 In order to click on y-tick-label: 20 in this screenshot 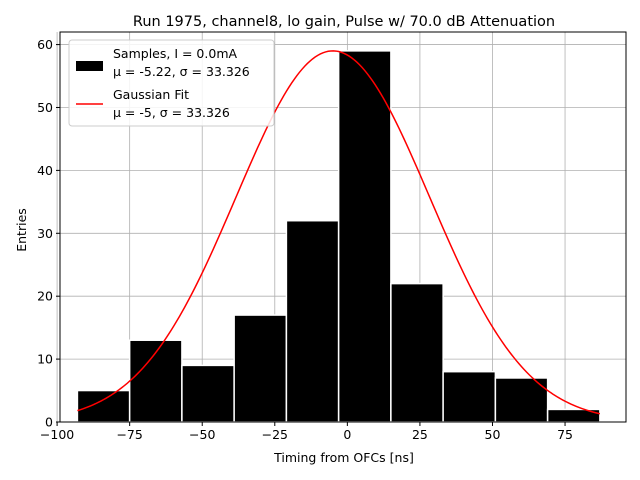, I will do `click(45, 296)`.